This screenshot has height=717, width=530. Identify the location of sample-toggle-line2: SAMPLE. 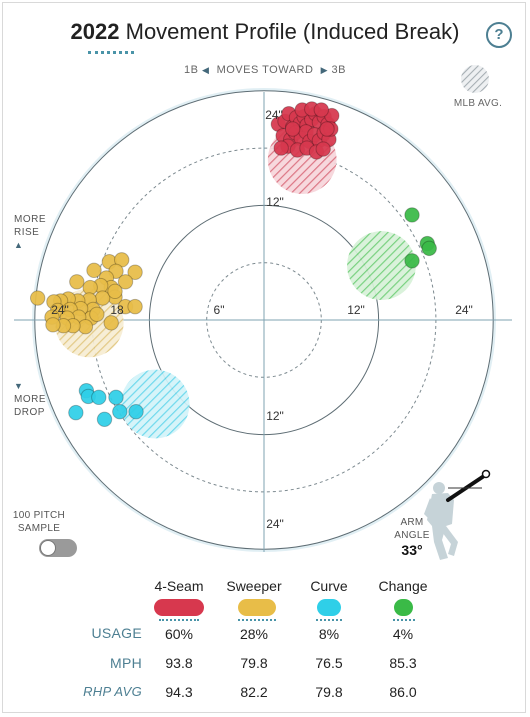
(39, 528).